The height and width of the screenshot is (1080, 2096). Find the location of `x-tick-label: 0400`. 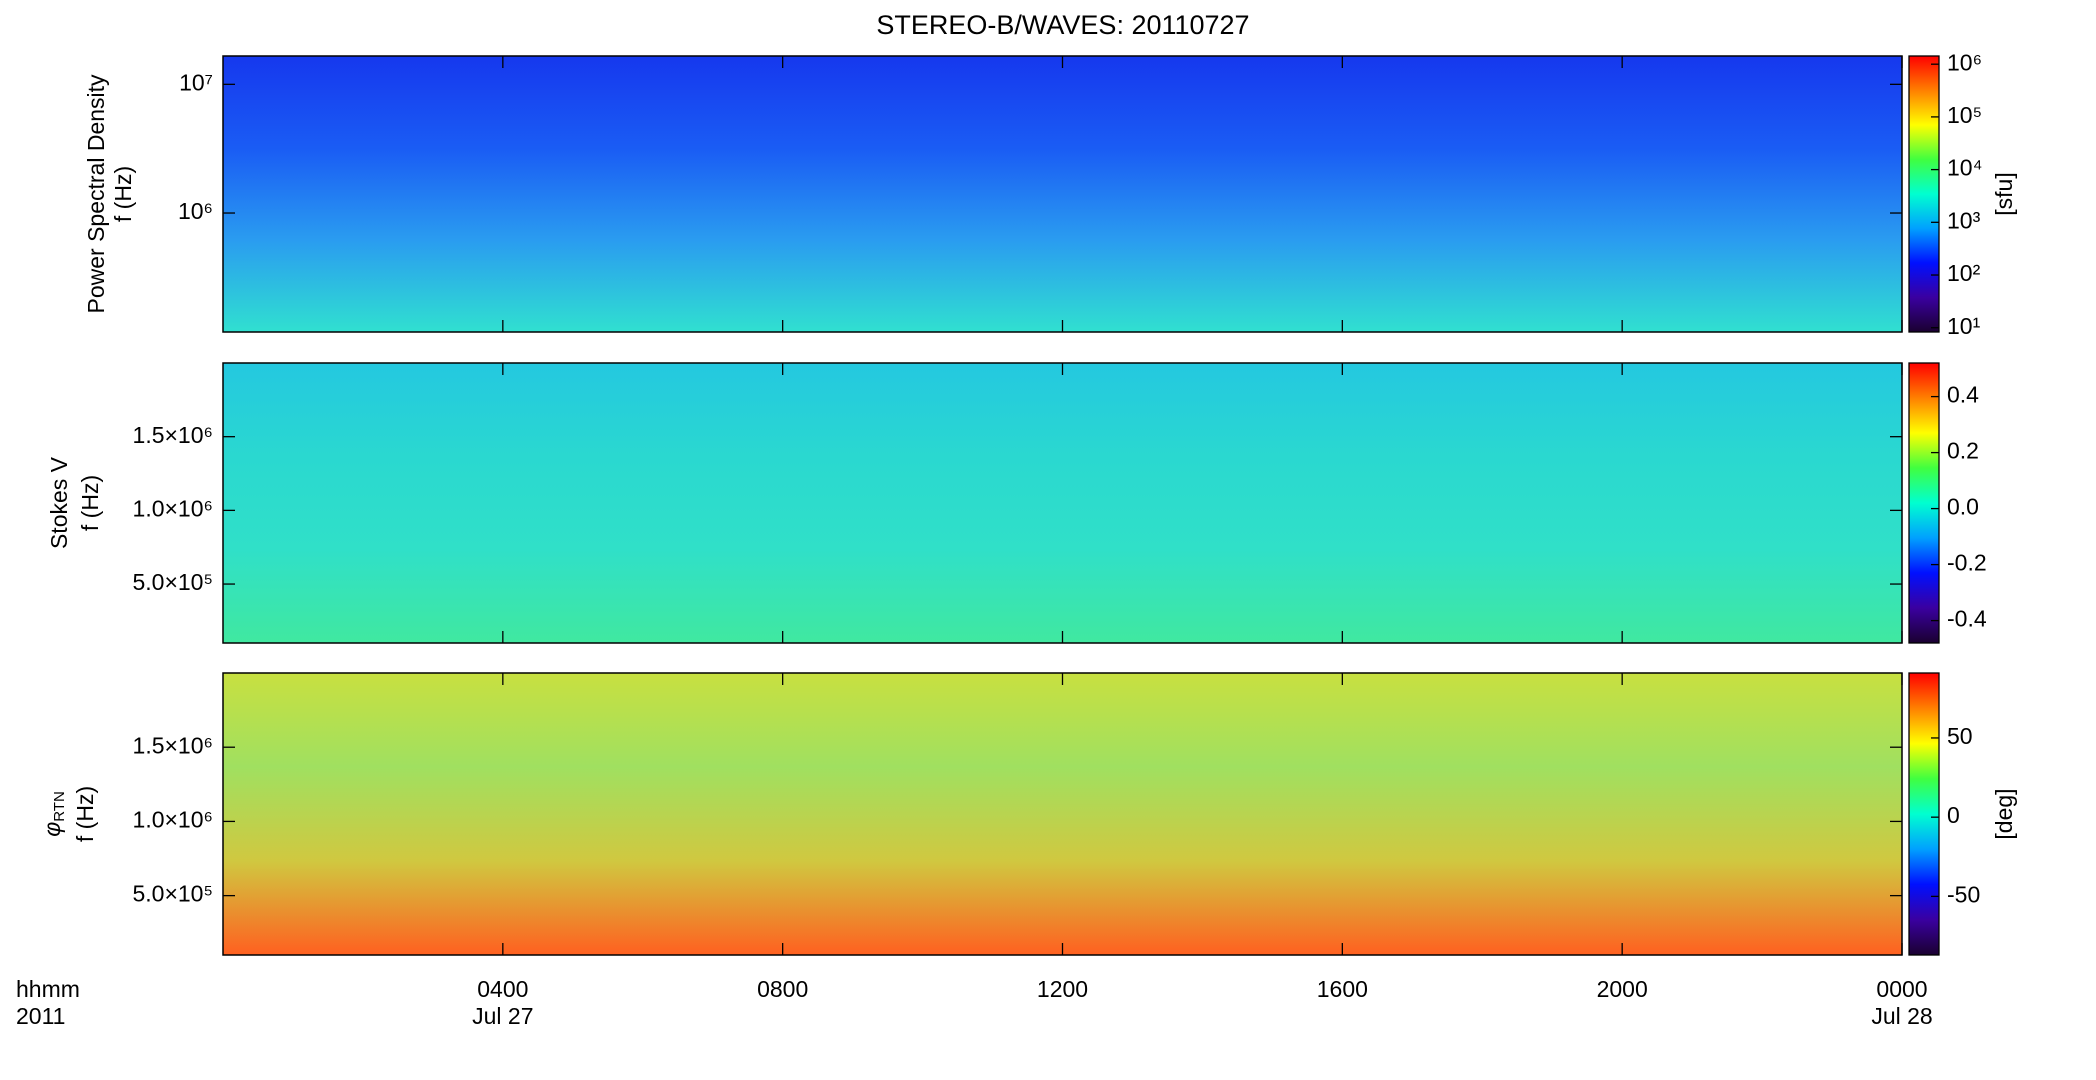

x-tick-label: 0400 is located at coordinates (502, 989).